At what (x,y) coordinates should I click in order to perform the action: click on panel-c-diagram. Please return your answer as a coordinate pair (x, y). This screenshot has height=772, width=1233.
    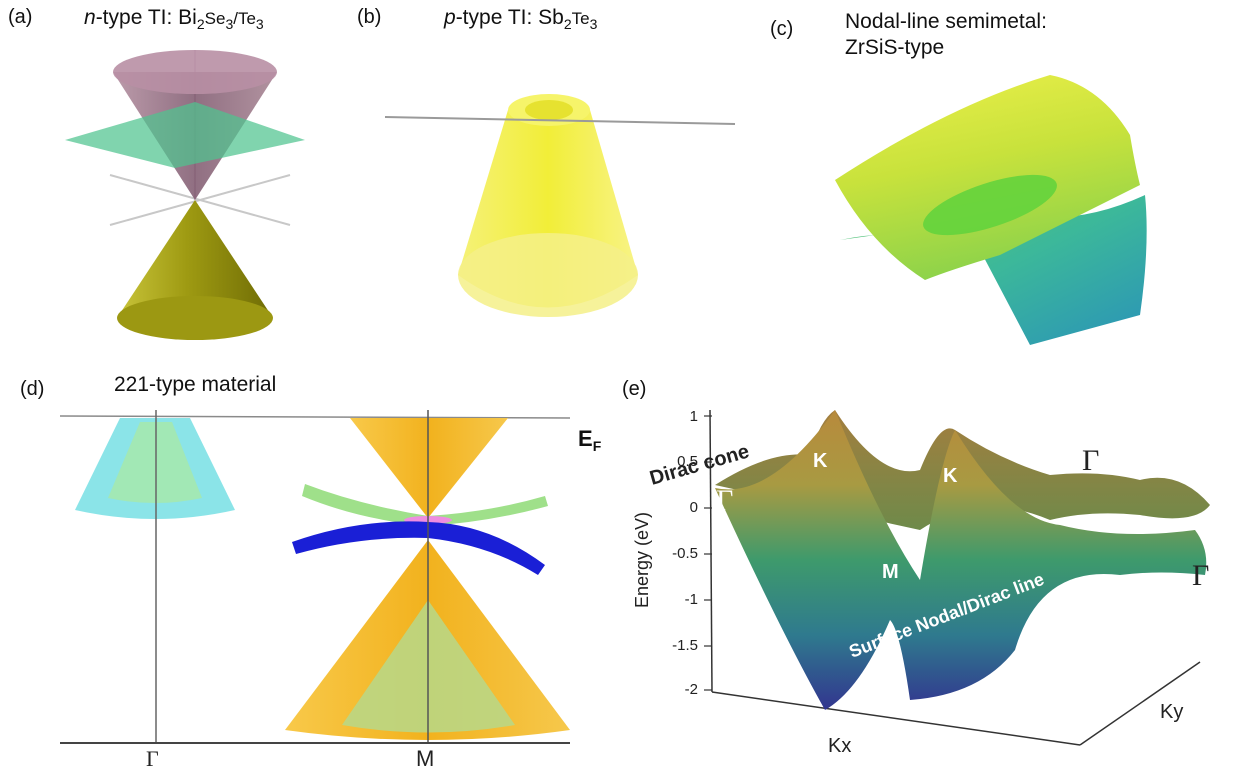
    Looking at the image, I should click on (991, 210).